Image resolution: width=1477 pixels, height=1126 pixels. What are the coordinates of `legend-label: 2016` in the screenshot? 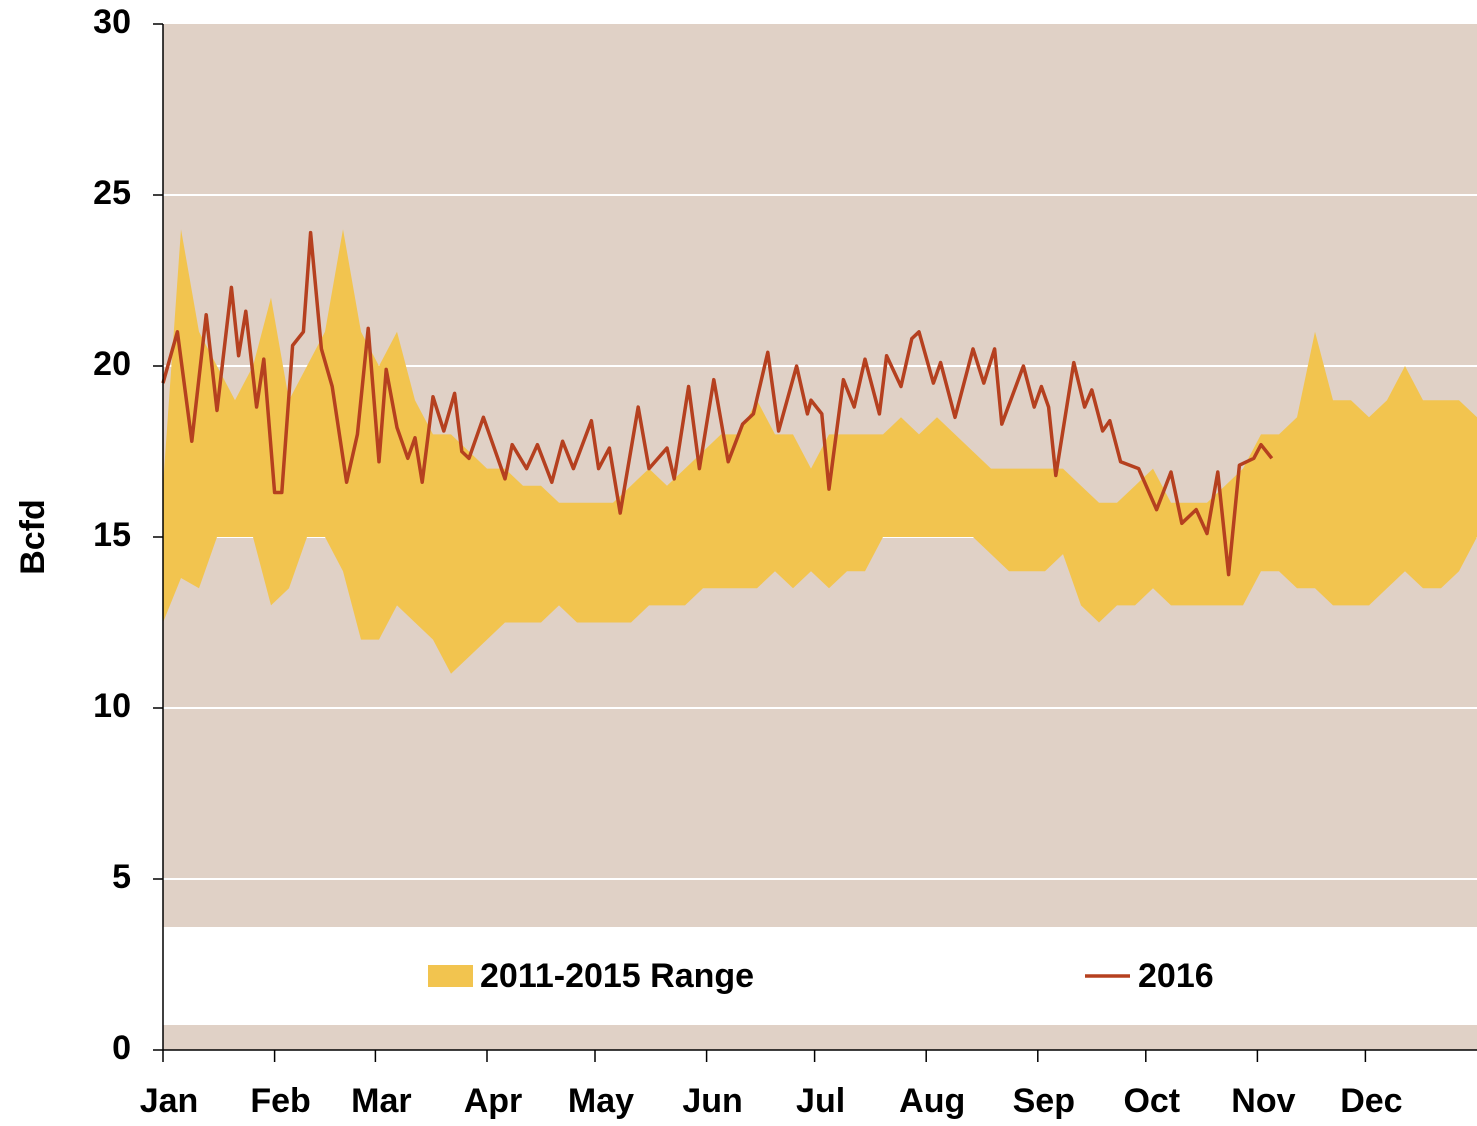 It's located at (1176, 976).